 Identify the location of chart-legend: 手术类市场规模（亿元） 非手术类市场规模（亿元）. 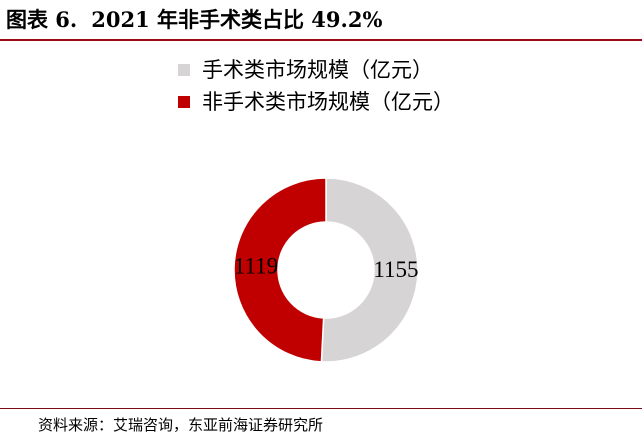
(316, 86).